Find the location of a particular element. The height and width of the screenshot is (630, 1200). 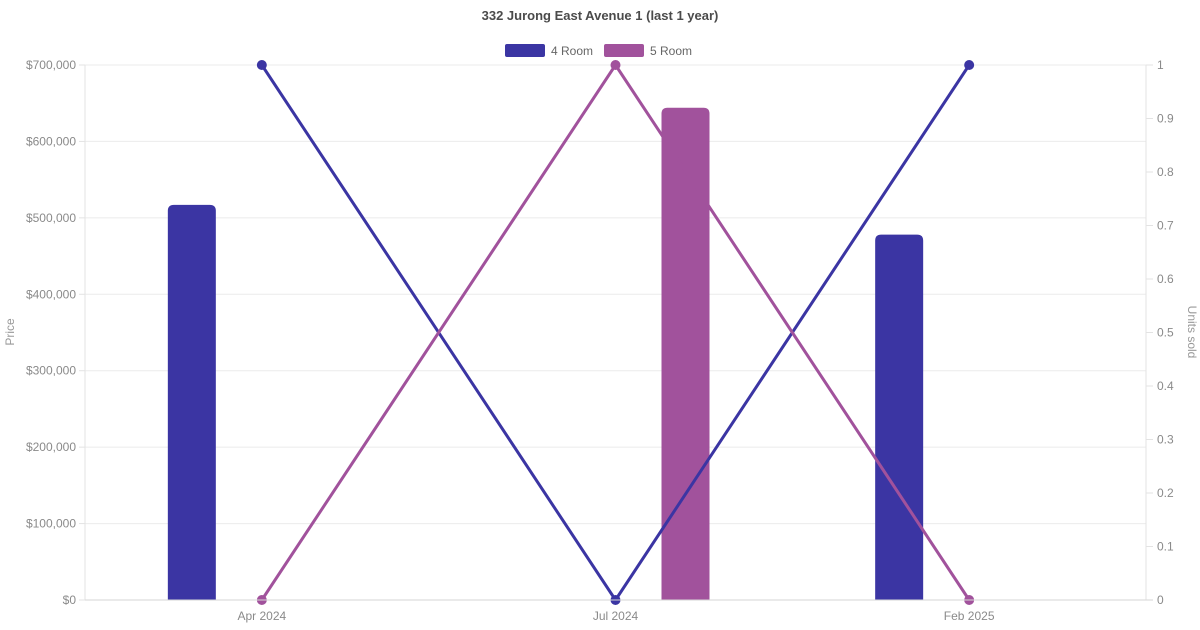

legend: 4 Room 5 Room is located at coordinates (598, 51).